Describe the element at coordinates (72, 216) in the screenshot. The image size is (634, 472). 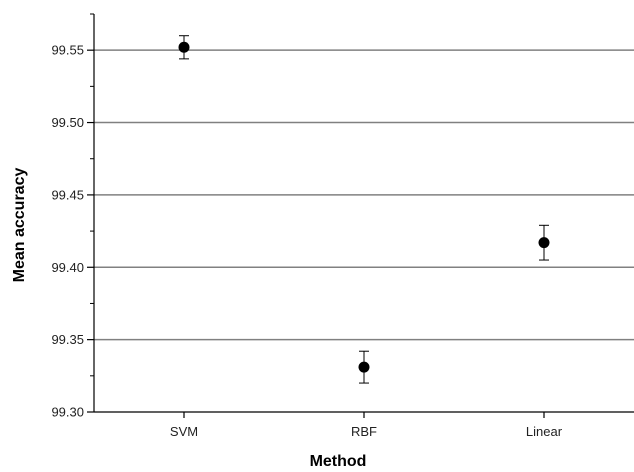
I see `y-ticks: 99.30 99.35 99.40 99.45 99.50 99.55` at that location.